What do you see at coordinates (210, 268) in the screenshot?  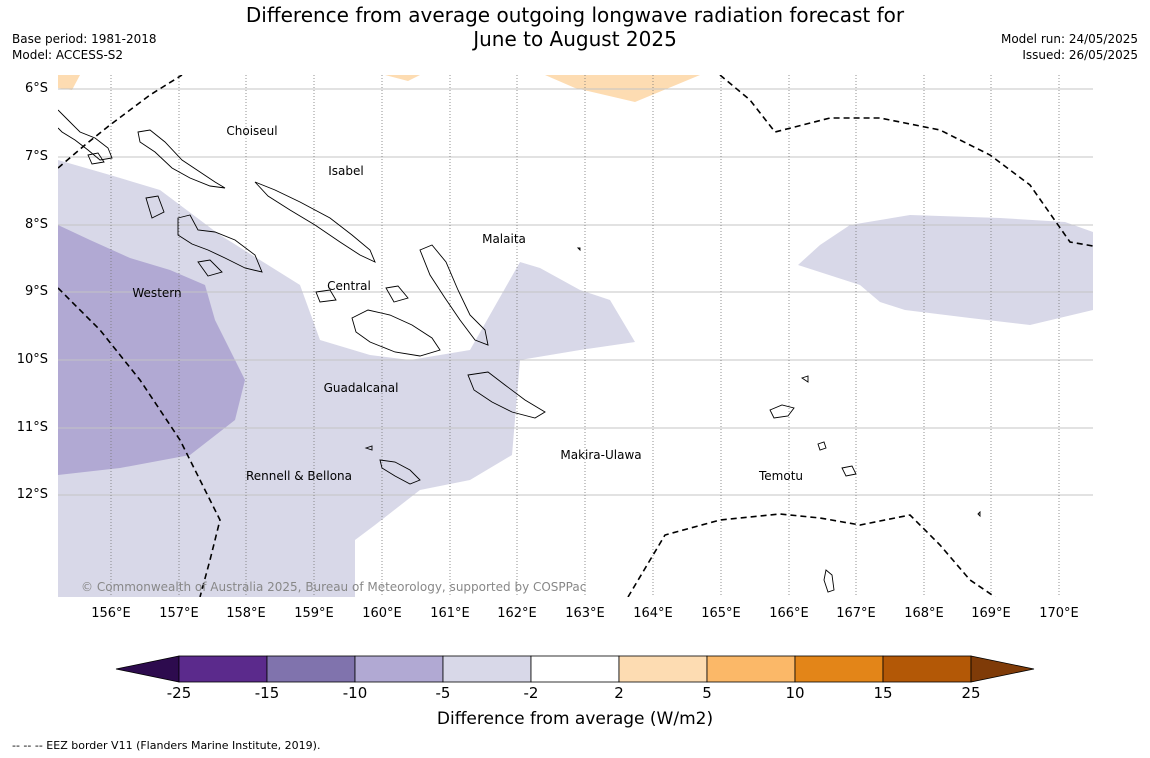 I see `rendova-coast` at bounding box center [210, 268].